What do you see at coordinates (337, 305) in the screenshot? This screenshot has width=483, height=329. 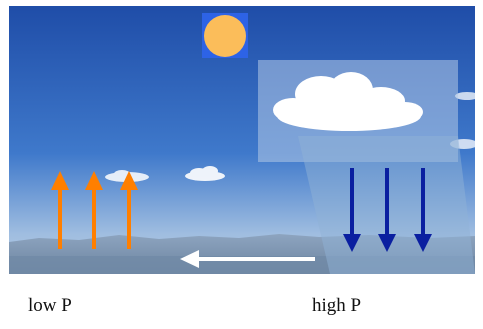 I see `high-pressure-label: high P` at bounding box center [337, 305].